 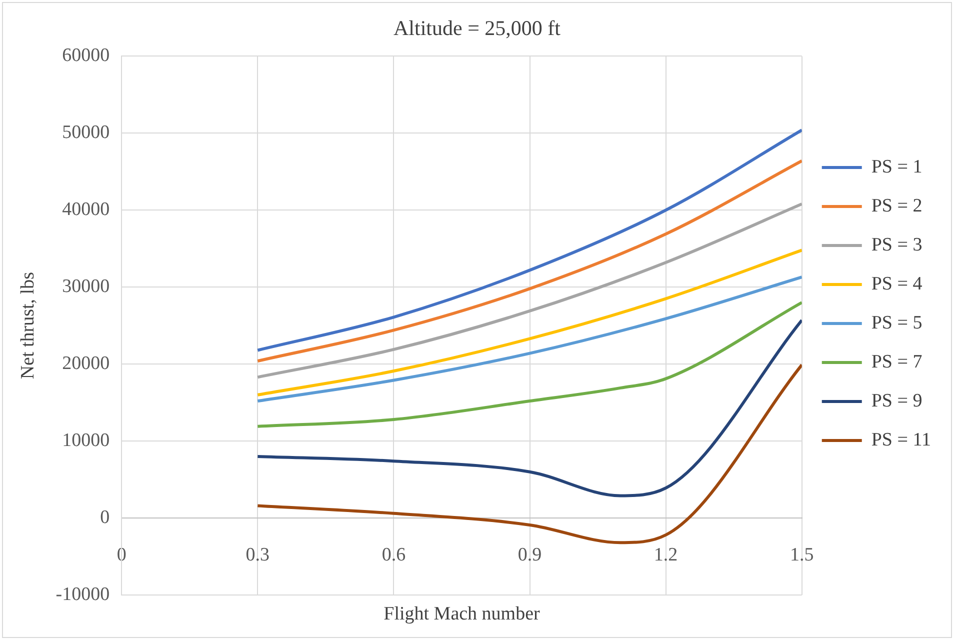 I want to click on y-tick-label: 60000, so click(x=86, y=55).